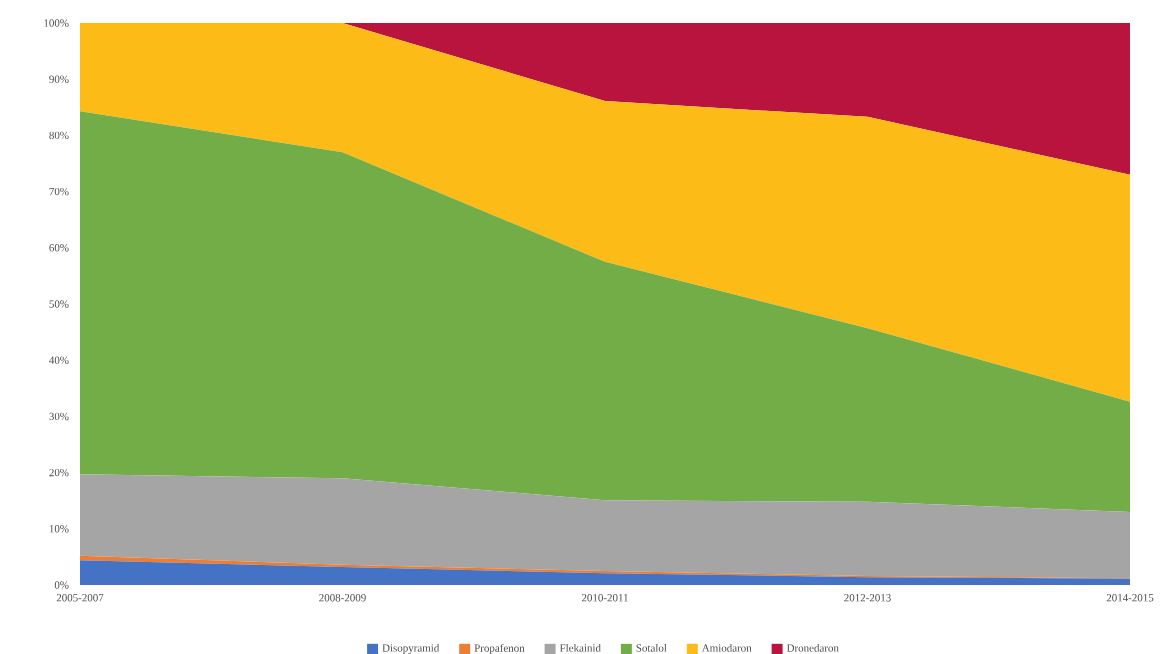 This screenshot has height=654, width=1176. Describe the element at coordinates (59, 79) in the screenshot. I see `y-tick-label: 90%` at that location.